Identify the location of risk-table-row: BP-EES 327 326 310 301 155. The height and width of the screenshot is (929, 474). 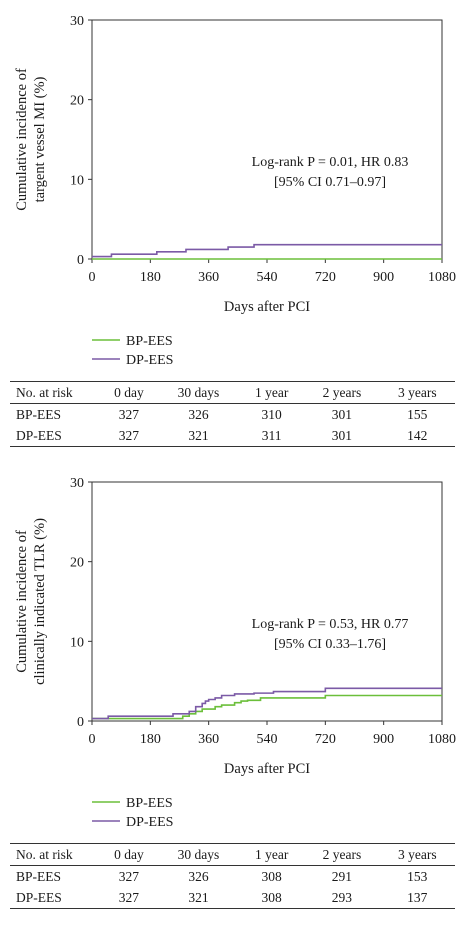
(232, 415).